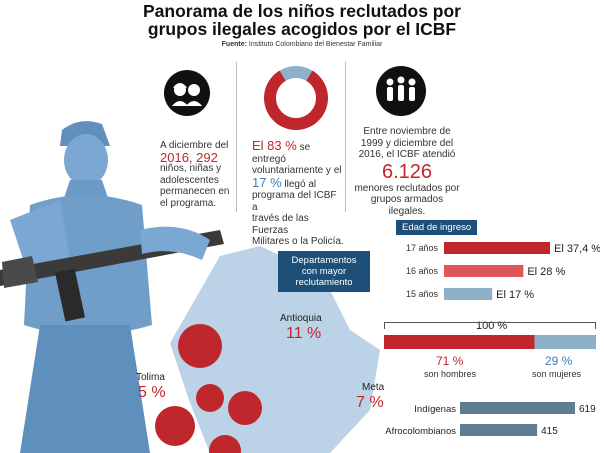 Image resolution: width=604 pixels, height=453 pixels. Describe the element at coordinates (549, 431) in the screenshot. I see `ethnicity-value-label: 415` at that location.